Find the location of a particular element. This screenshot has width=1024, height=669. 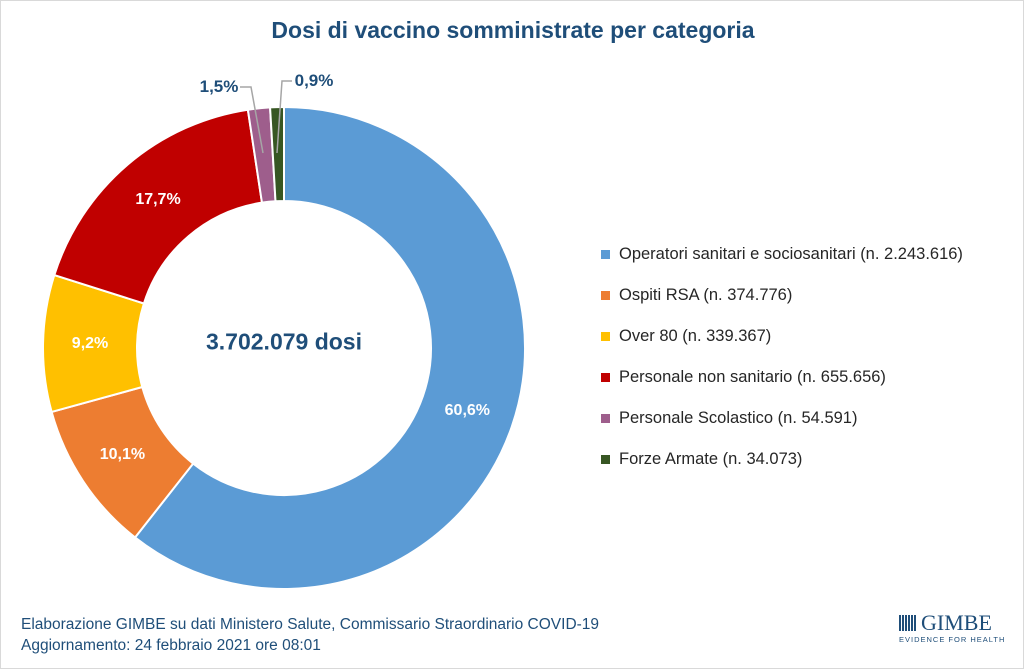

legend-item: Forze Armate (n. 34.073) is located at coordinates (782, 459).